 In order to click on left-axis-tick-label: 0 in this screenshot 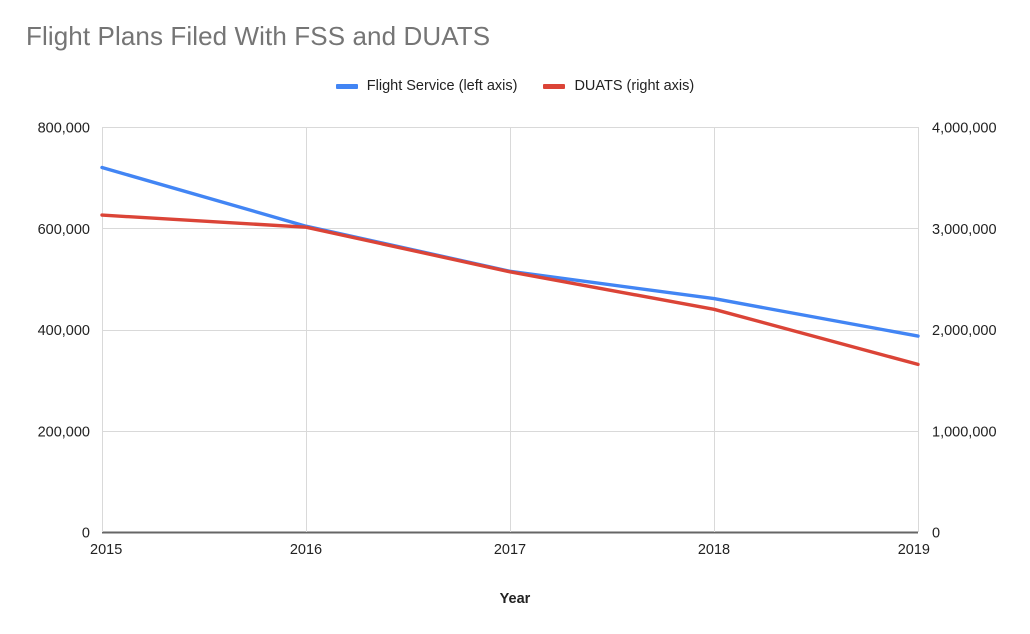, I will do `click(86, 534)`.